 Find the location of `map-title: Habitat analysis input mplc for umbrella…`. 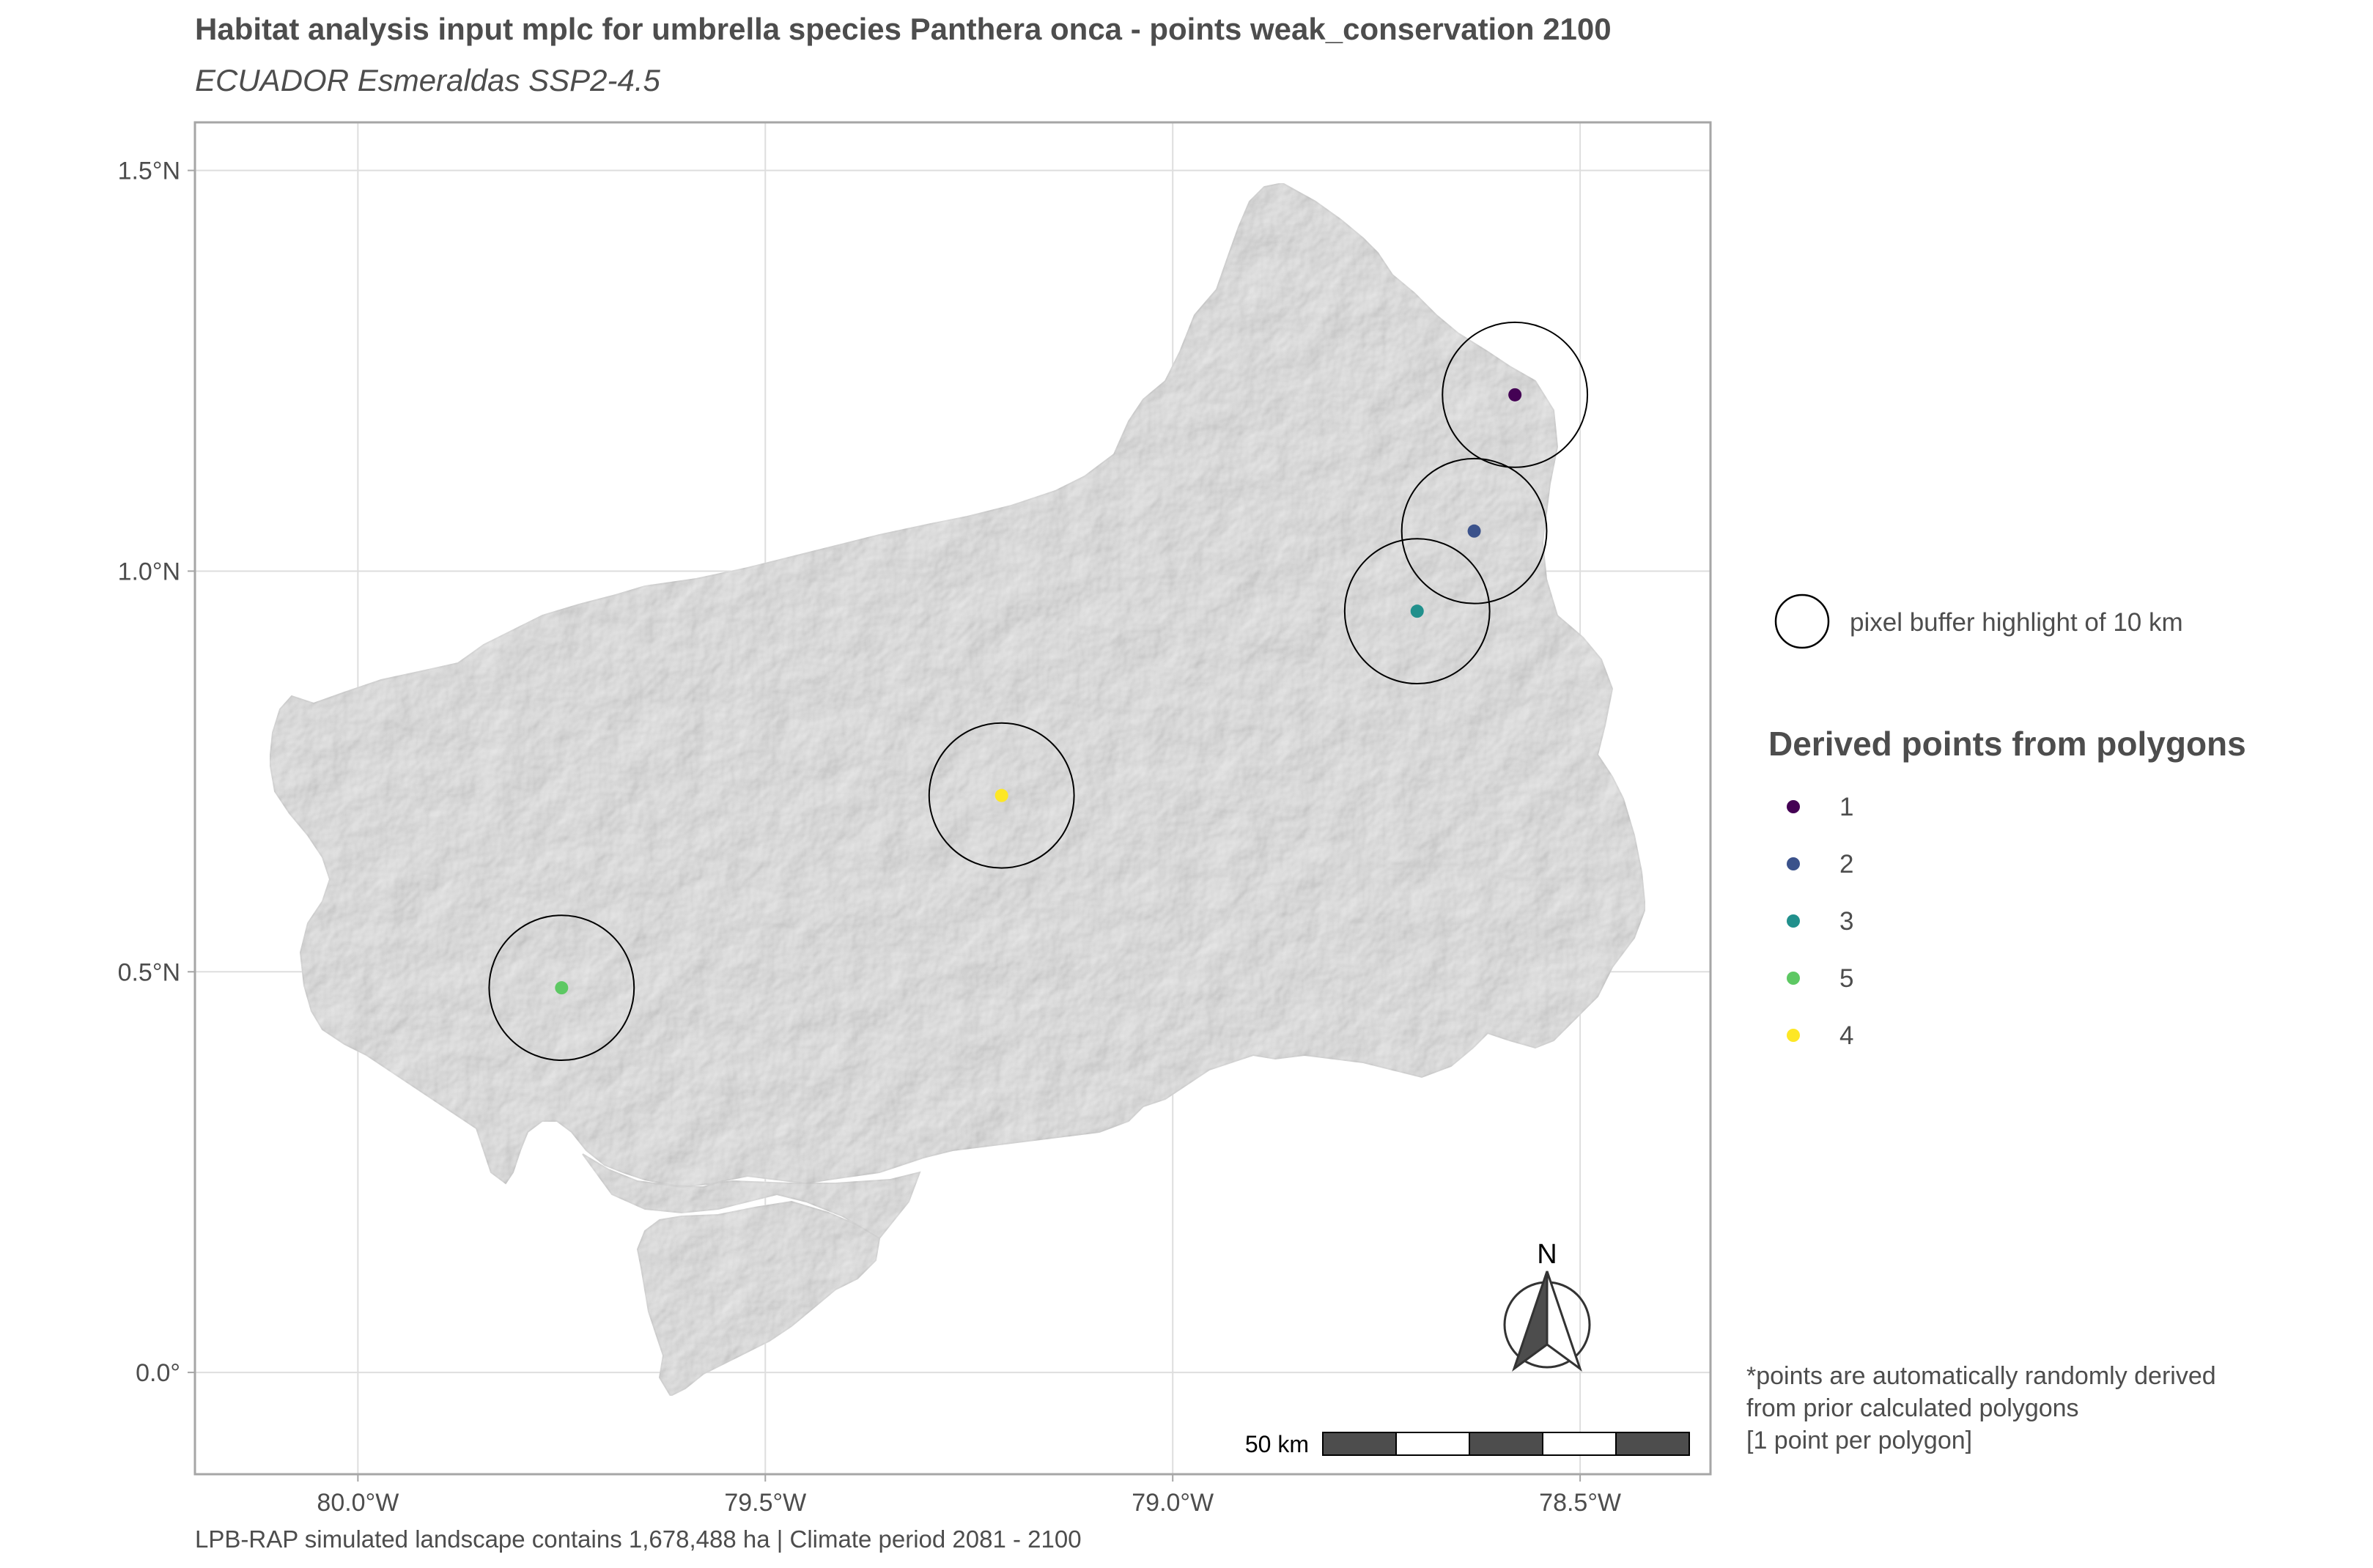

map-title: Habitat analysis input mplc for umbrella… is located at coordinates (903, 29).